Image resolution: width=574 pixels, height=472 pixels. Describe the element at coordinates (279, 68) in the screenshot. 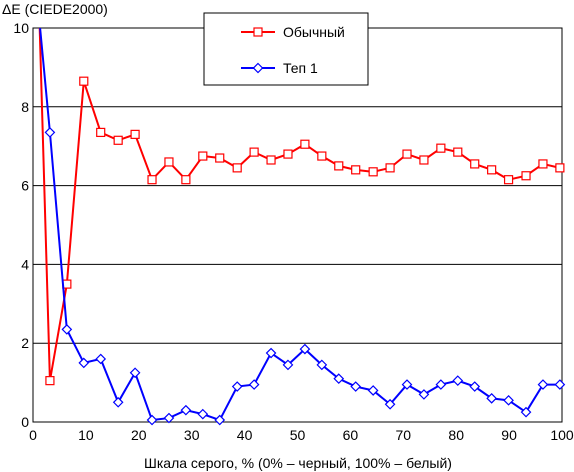

I see `legend-item-2: Теп 1` at that location.